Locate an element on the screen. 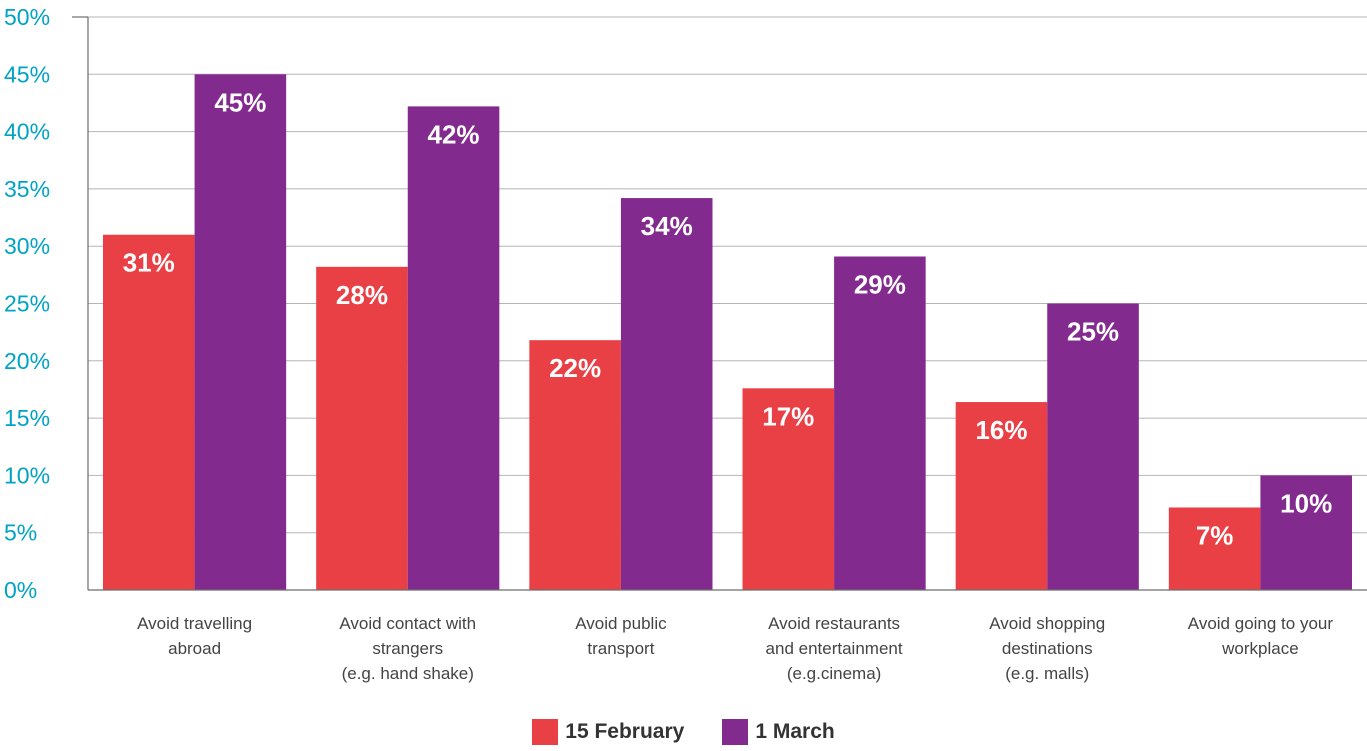 The image size is (1367, 751). data-label-series-1: 28% is located at coordinates (362, 295).